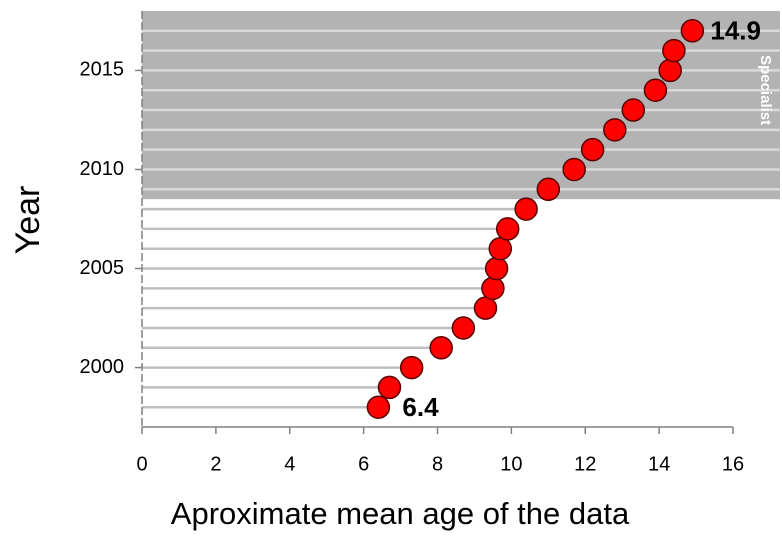 The width and height of the screenshot is (782, 536). I want to click on y-tick-label: 2015, so click(102, 70).